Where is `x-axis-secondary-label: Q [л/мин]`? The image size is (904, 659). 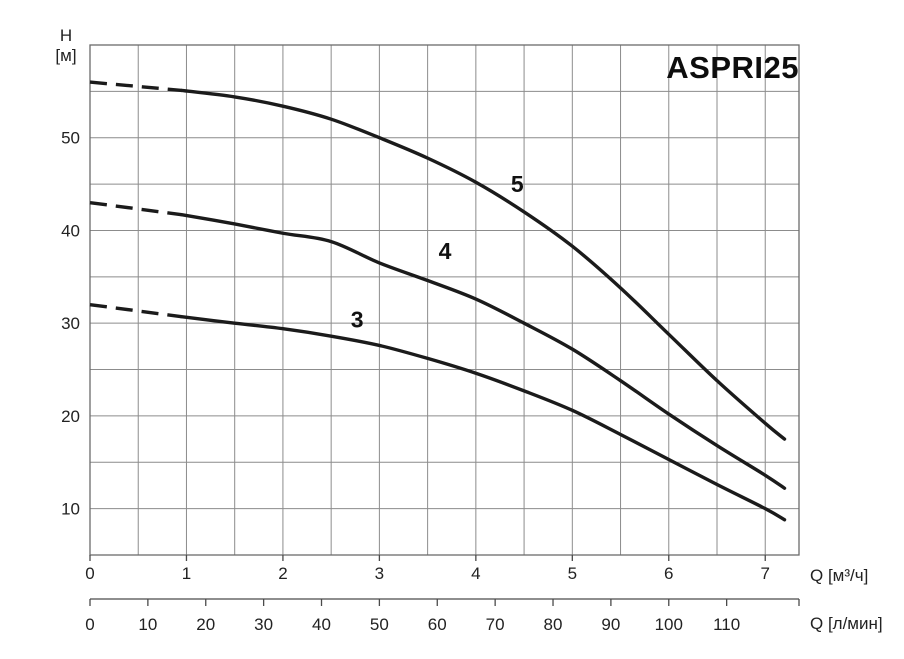 x-axis-secondary-label: Q [л/мин] is located at coordinates (846, 623).